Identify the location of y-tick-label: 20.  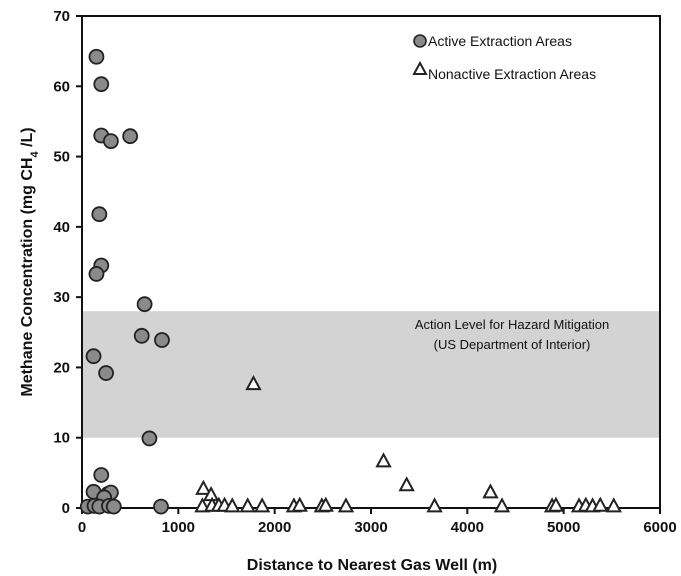
(61, 367).